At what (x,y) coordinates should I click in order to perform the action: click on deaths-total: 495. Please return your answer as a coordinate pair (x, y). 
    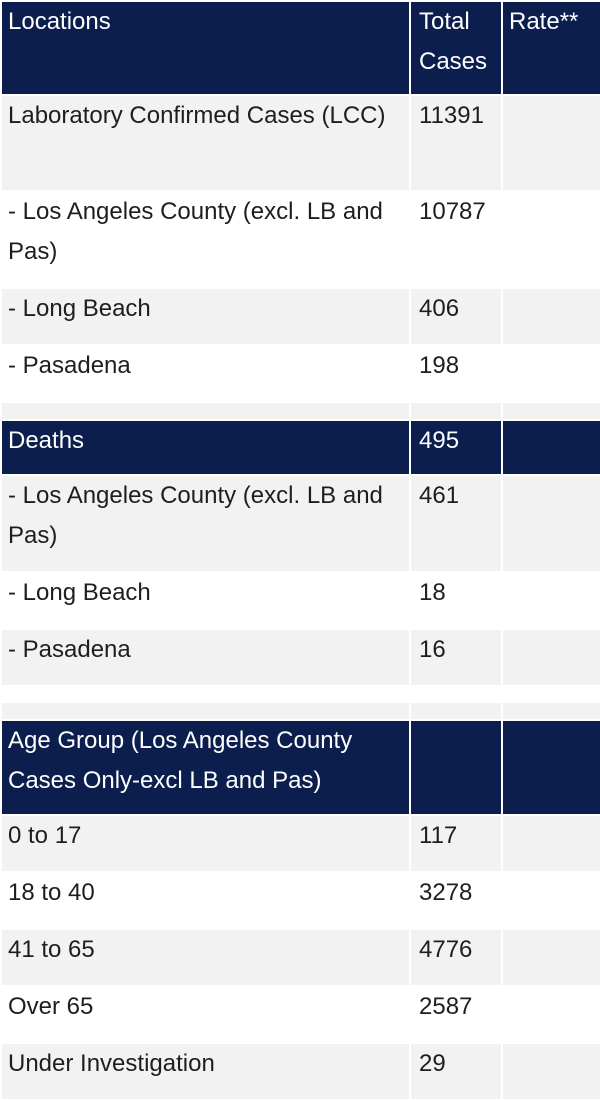
    Looking at the image, I should click on (456, 447).